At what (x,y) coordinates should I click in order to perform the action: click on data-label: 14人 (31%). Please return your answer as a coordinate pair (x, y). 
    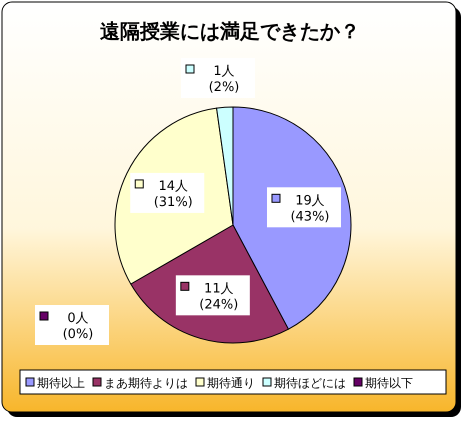
    Looking at the image, I should click on (173, 194).